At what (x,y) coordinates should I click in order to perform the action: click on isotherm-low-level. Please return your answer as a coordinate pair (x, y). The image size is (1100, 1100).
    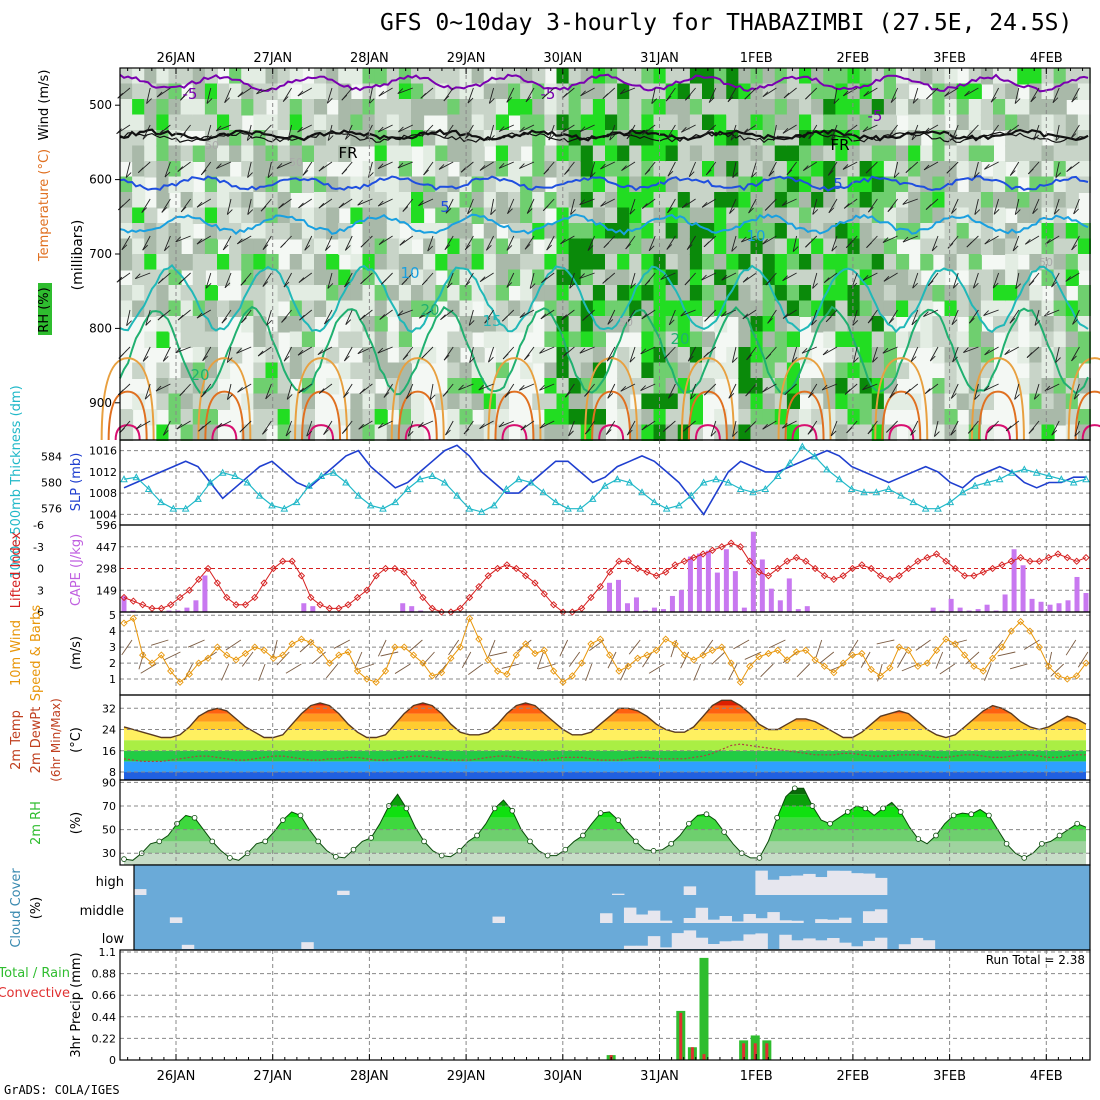
    Looking at the image, I should click on (707, 432).